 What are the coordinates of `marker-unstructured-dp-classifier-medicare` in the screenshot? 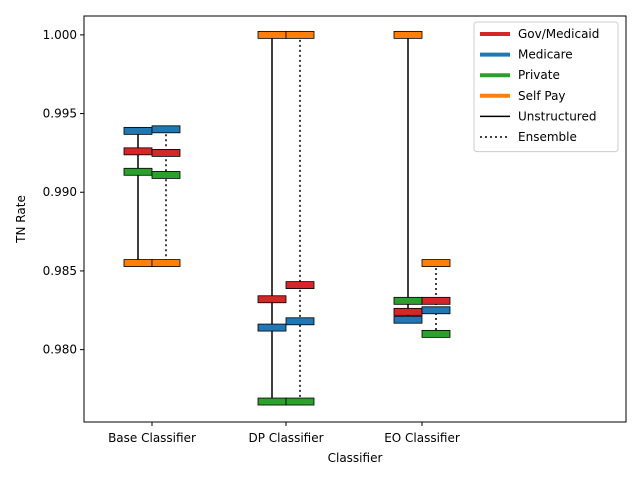 It's located at (272, 327).